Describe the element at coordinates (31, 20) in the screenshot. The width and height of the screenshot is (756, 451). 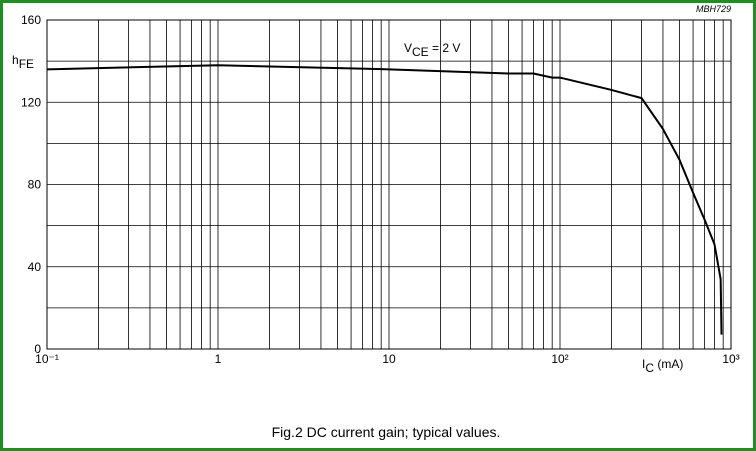
I see `y-tick-label: 160` at that location.